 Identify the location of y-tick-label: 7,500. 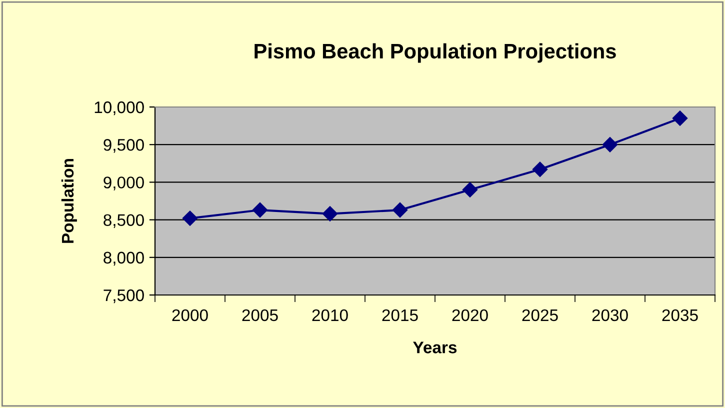
(124, 296).